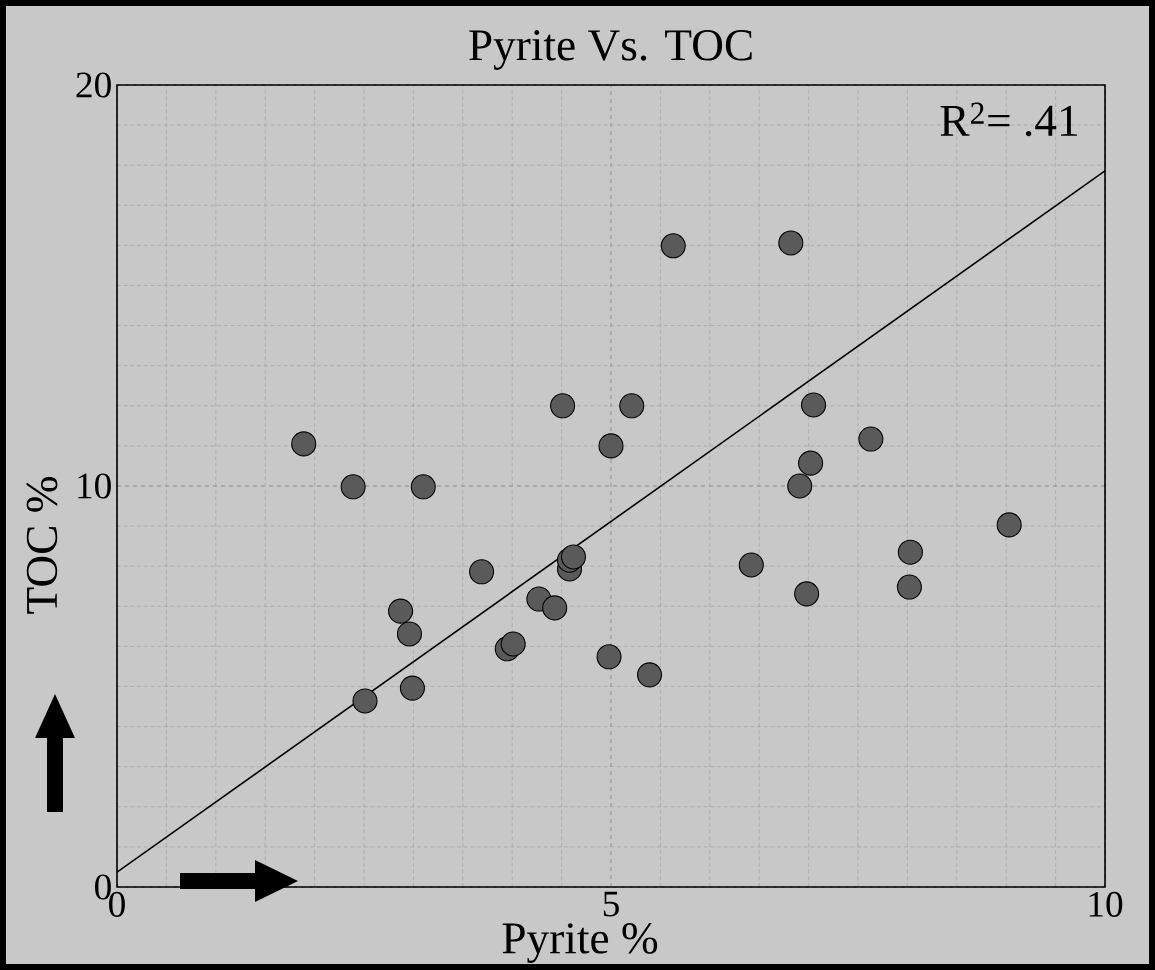 This screenshot has width=1155, height=970. I want to click on x-tick-label: 10, so click(1106, 904).